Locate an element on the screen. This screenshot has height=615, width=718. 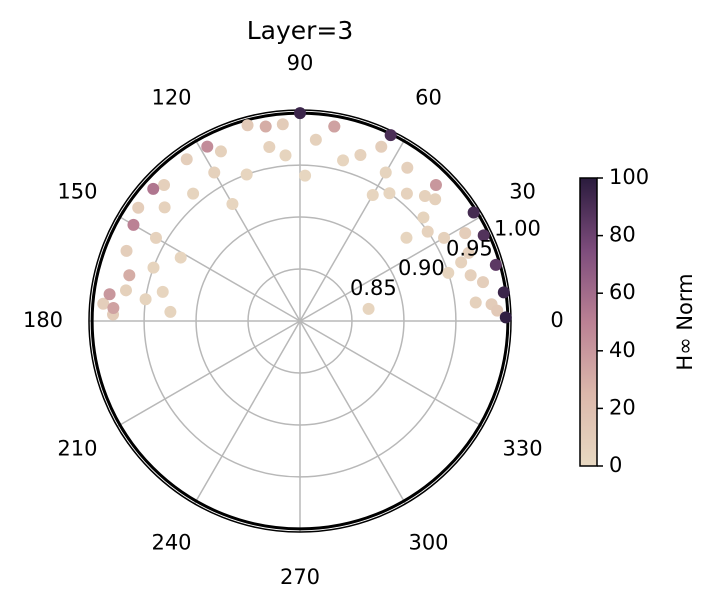
theta-tick-label: 0 is located at coordinates (556, 320).